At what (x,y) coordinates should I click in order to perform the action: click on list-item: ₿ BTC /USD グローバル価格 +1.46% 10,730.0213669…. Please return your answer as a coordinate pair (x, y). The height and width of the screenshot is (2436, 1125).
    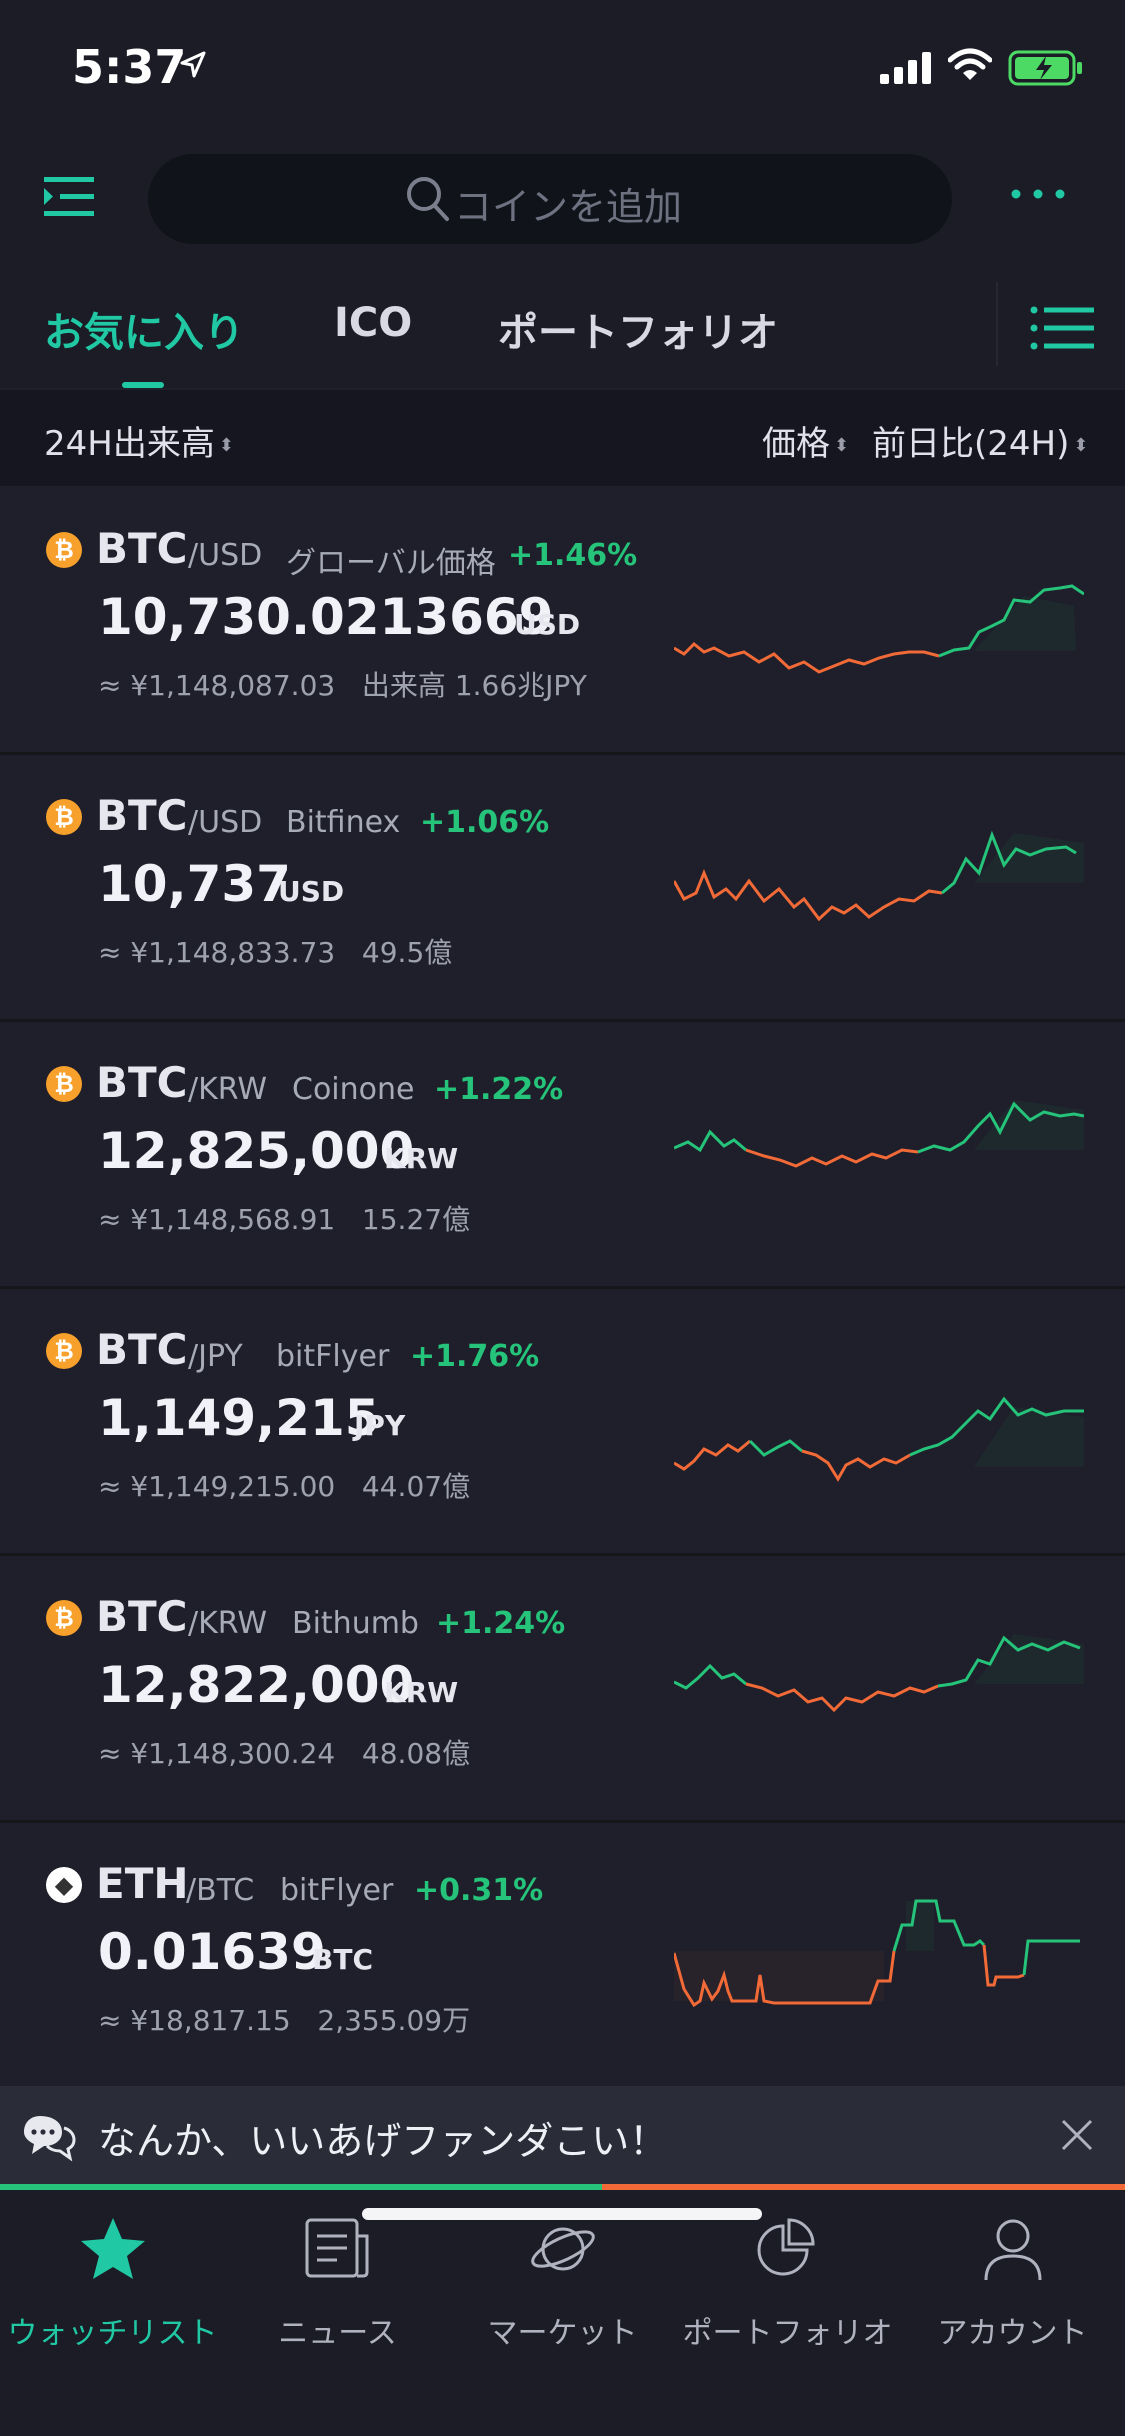
    Looking at the image, I should click on (562, 621).